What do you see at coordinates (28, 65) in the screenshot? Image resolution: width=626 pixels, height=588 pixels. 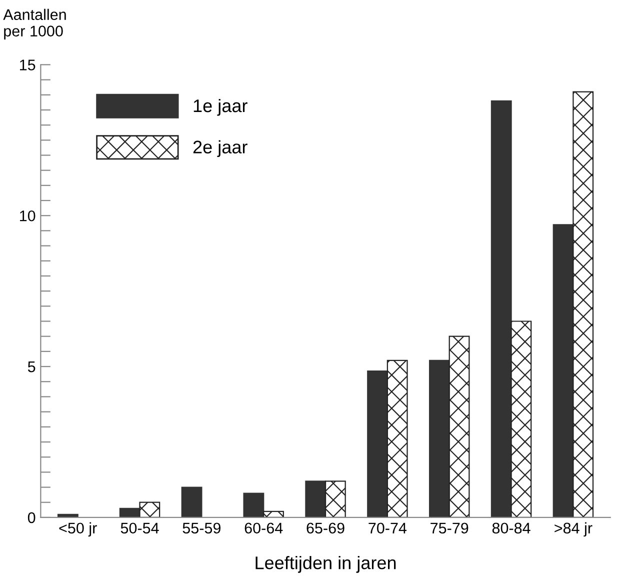 I see `y-tick-label: 15` at bounding box center [28, 65].